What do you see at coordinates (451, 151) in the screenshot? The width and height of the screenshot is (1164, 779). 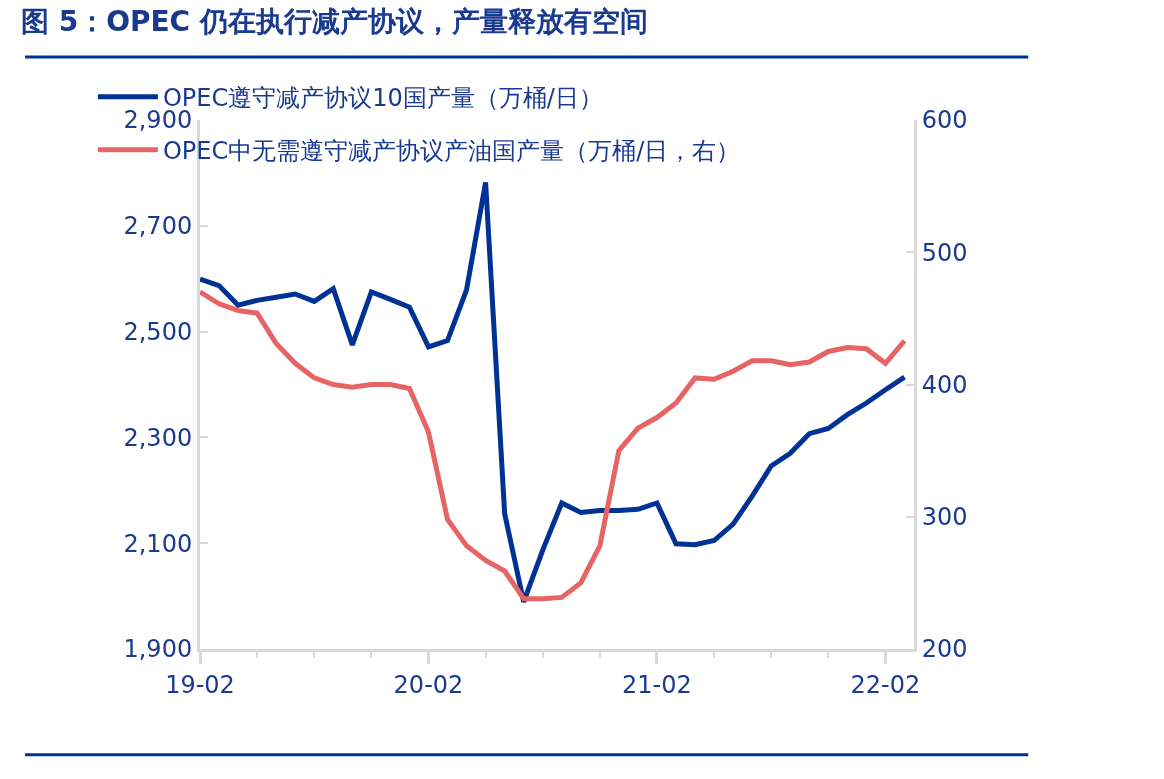 I see `legend-label: OPEC中无需遵守减产协议产油国产量（万桶/日，右）` at bounding box center [451, 151].